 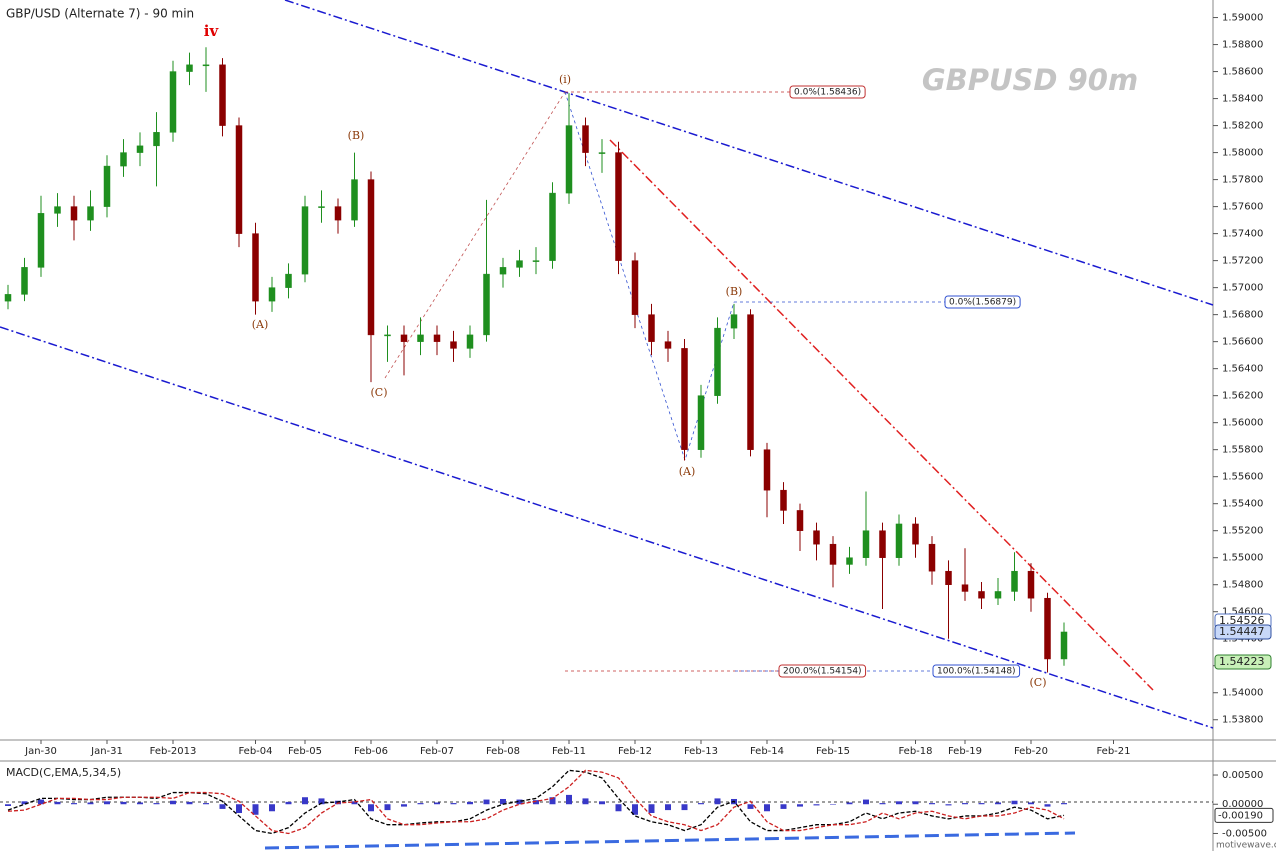 I want to click on wave-label: (C), so click(x=1038, y=682).